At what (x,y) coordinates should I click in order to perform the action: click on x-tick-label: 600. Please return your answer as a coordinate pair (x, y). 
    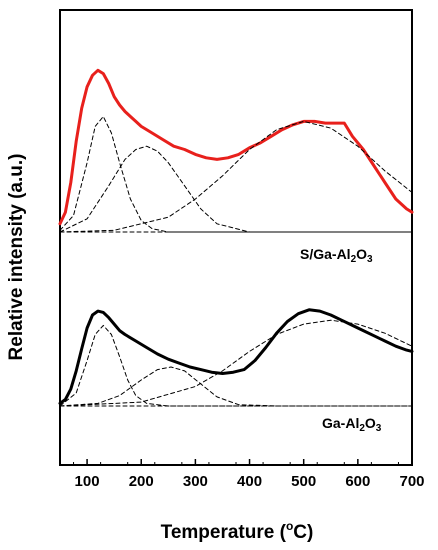
    Looking at the image, I should click on (357, 481).